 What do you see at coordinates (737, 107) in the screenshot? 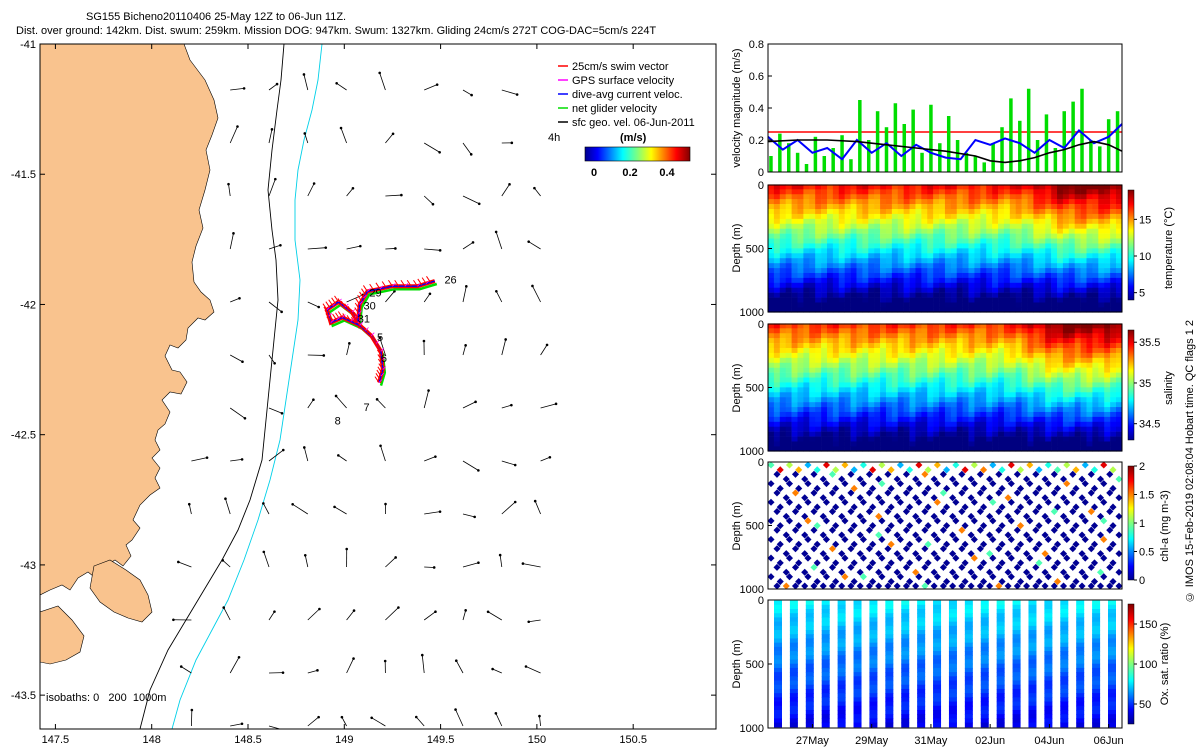
I see `velocity-ylabel: velocity magnitude (m/s)` at bounding box center [737, 107].